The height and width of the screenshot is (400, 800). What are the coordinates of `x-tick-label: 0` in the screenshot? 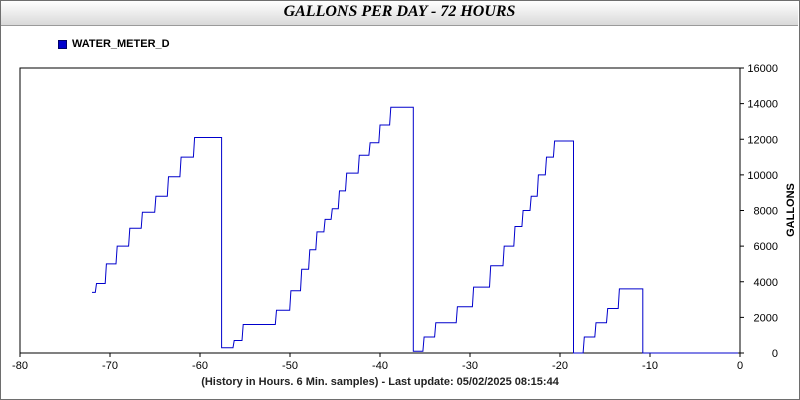 It's located at (740, 366).